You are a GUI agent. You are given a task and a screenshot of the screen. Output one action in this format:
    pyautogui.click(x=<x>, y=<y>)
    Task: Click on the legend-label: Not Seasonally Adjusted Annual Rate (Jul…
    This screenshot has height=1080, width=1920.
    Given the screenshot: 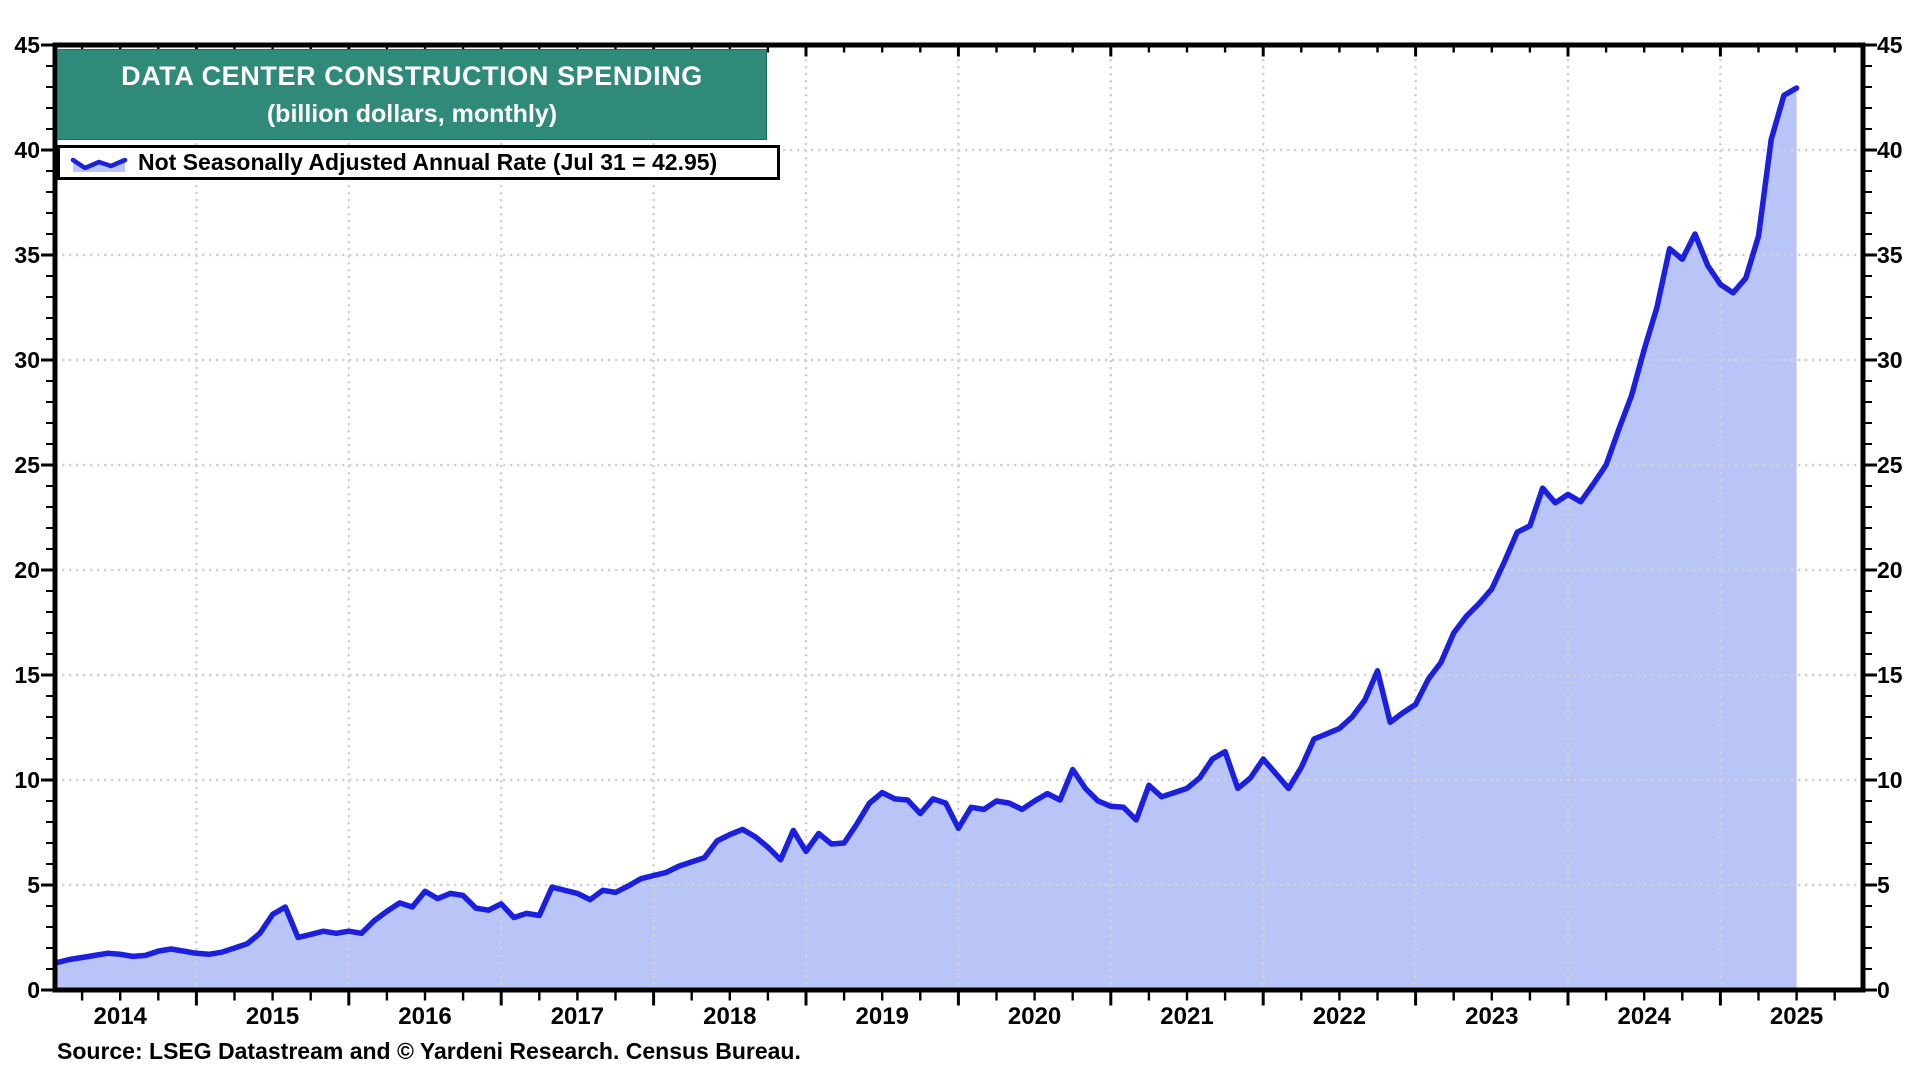 What is the action you would take?
    pyautogui.click(x=428, y=162)
    